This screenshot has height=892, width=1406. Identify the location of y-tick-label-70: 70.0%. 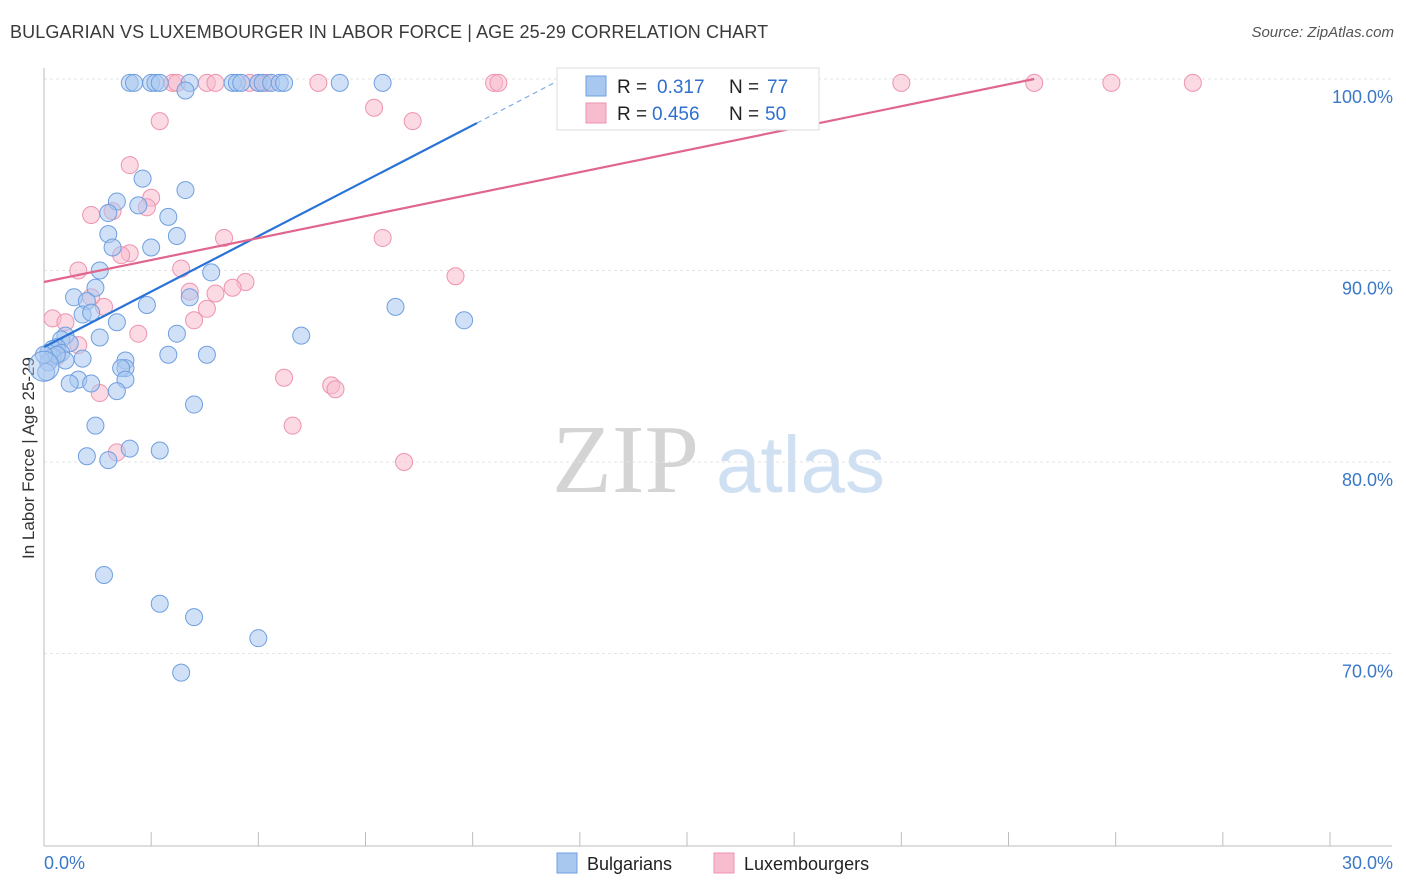
(1367, 672).